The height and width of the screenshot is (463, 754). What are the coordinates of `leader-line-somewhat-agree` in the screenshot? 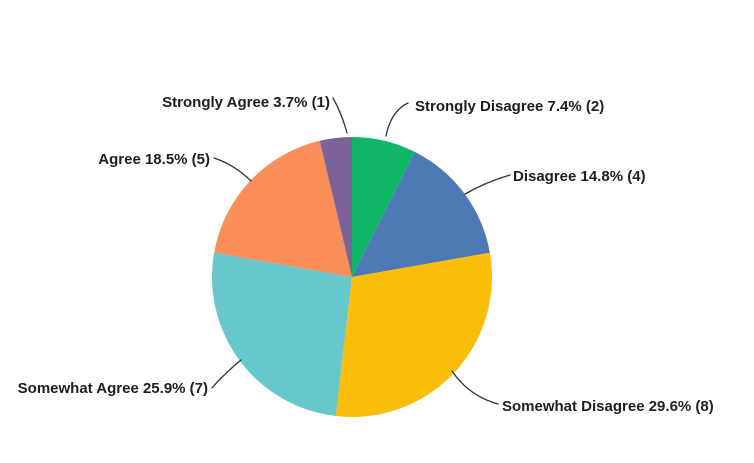 It's located at (226, 374).